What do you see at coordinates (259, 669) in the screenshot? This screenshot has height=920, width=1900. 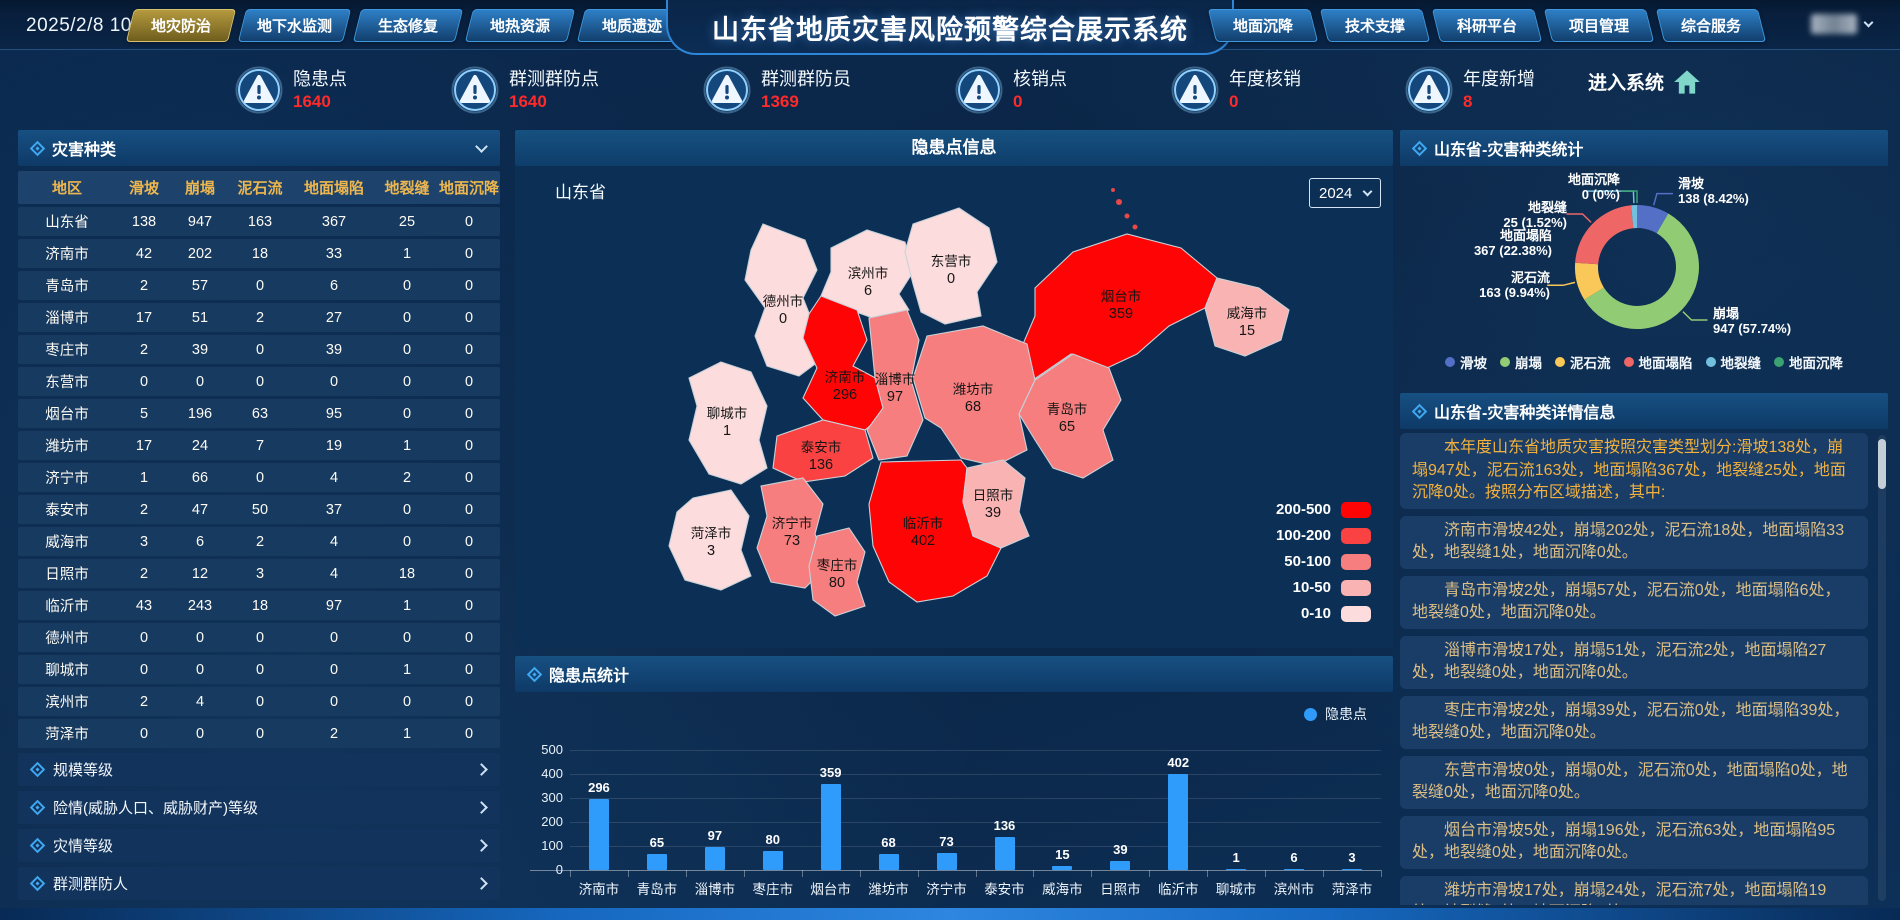 I see `table-row: 聊城市 0 0 0 0 1 0` at bounding box center [259, 669].